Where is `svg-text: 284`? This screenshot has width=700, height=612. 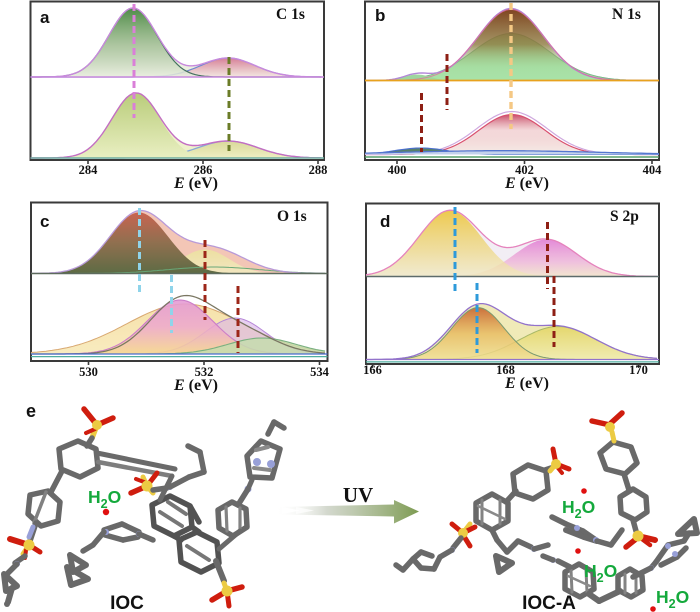 svg-text: 284 is located at coordinates (89, 170).